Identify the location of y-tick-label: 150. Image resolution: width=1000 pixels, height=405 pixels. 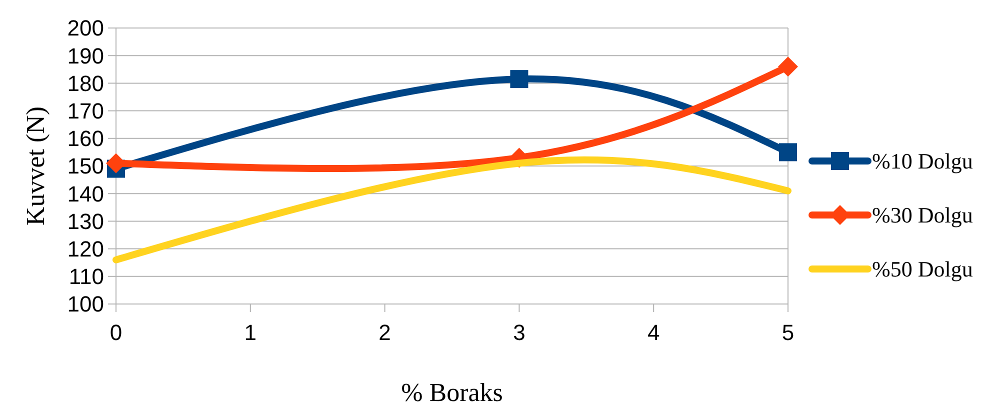
(85, 166).